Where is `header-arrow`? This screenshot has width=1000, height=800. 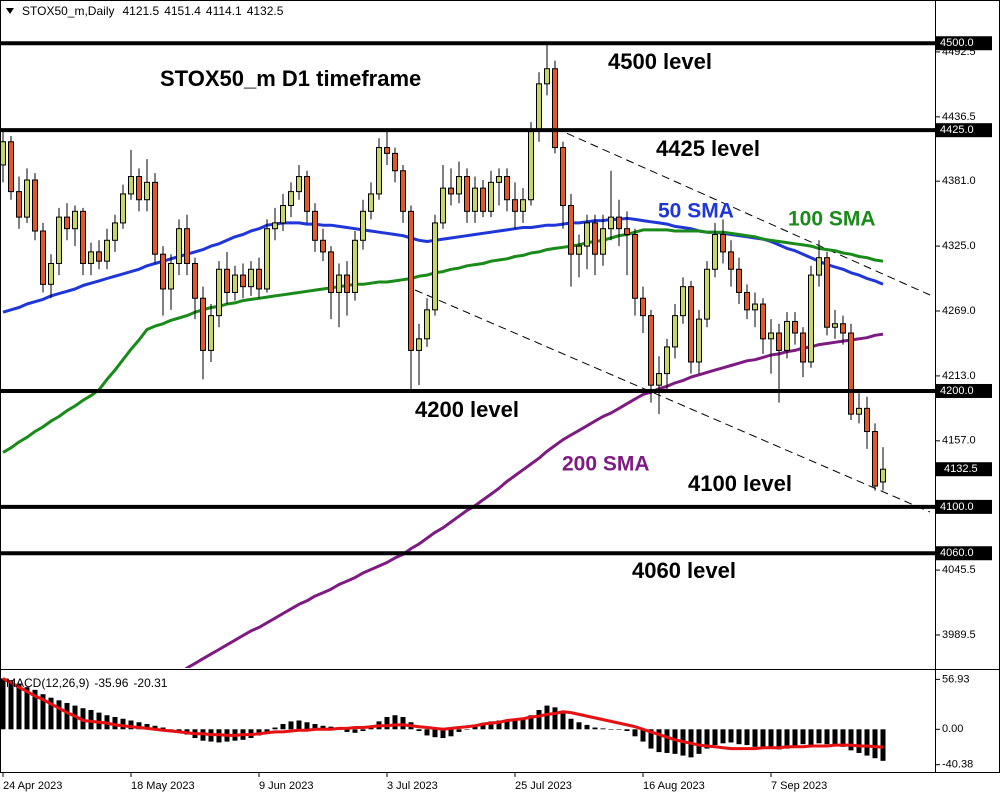 header-arrow is located at coordinates (10, 11).